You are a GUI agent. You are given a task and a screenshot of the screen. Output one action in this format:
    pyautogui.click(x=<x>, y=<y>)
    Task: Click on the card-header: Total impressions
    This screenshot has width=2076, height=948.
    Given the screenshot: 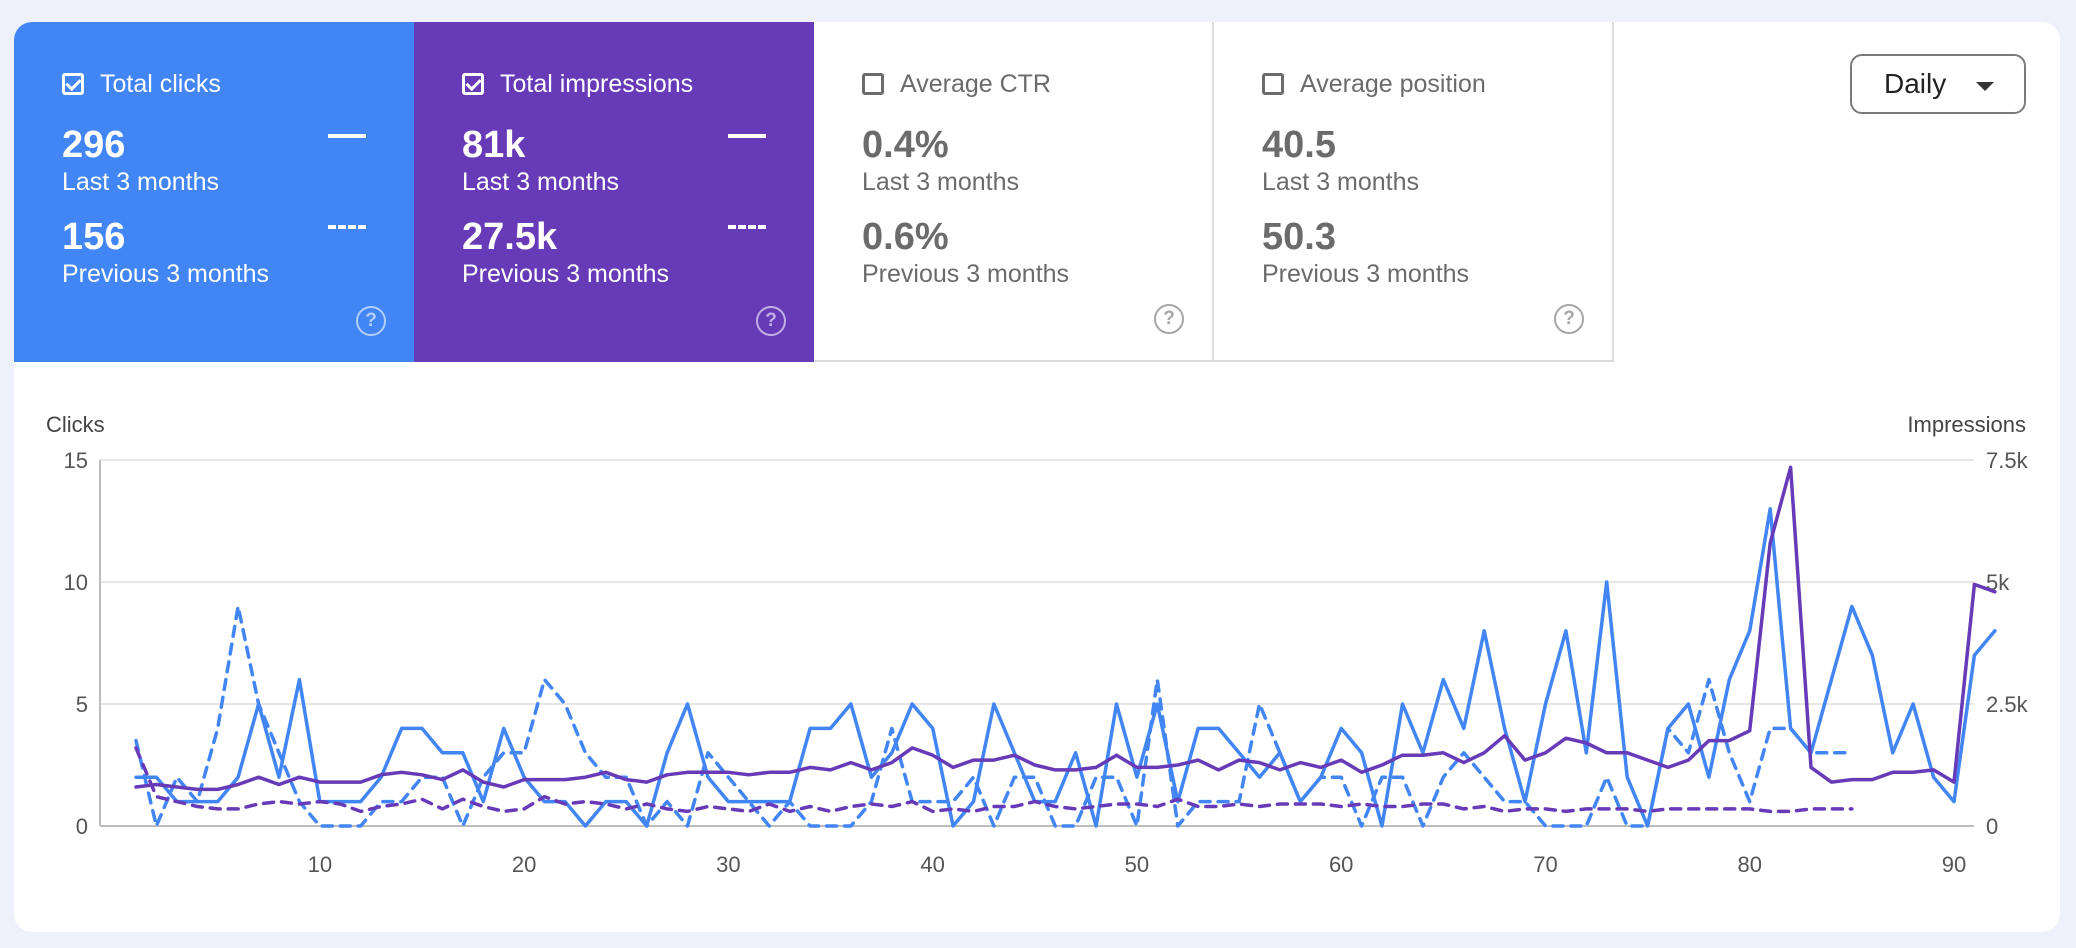 What is the action you would take?
    pyautogui.click(x=638, y=84)
    